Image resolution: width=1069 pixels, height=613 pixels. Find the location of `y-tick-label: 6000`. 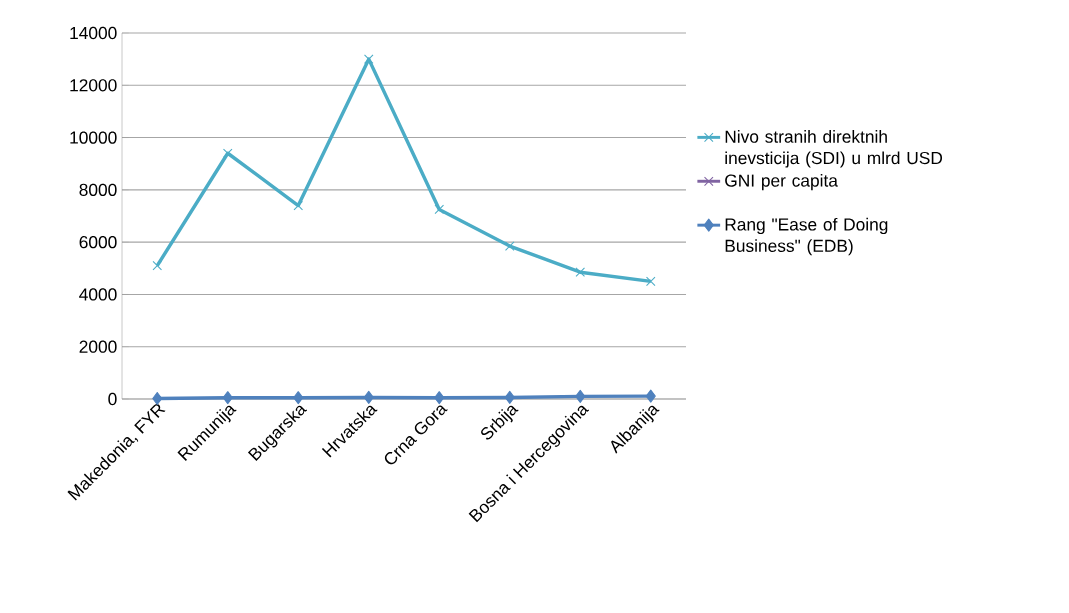

y-tick-label: 6000 is located at coordinates (98, 242).